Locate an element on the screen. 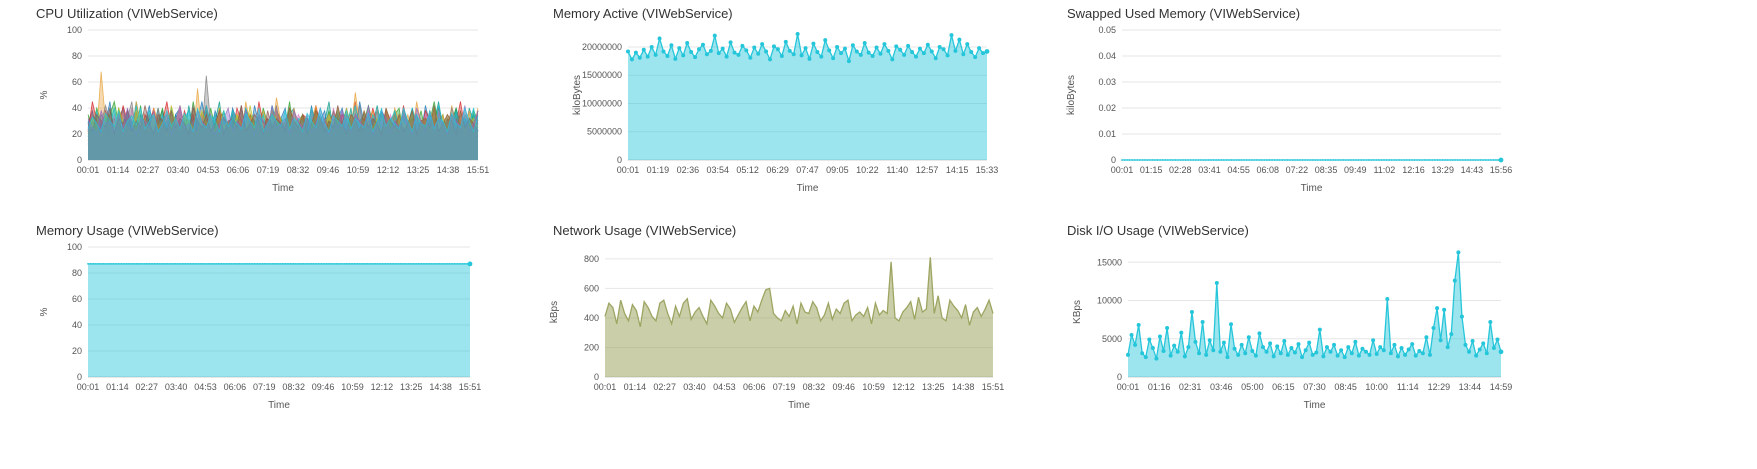 This screenshot has width=1757, height=469. last-data-point is located at coordinates (987, 51).